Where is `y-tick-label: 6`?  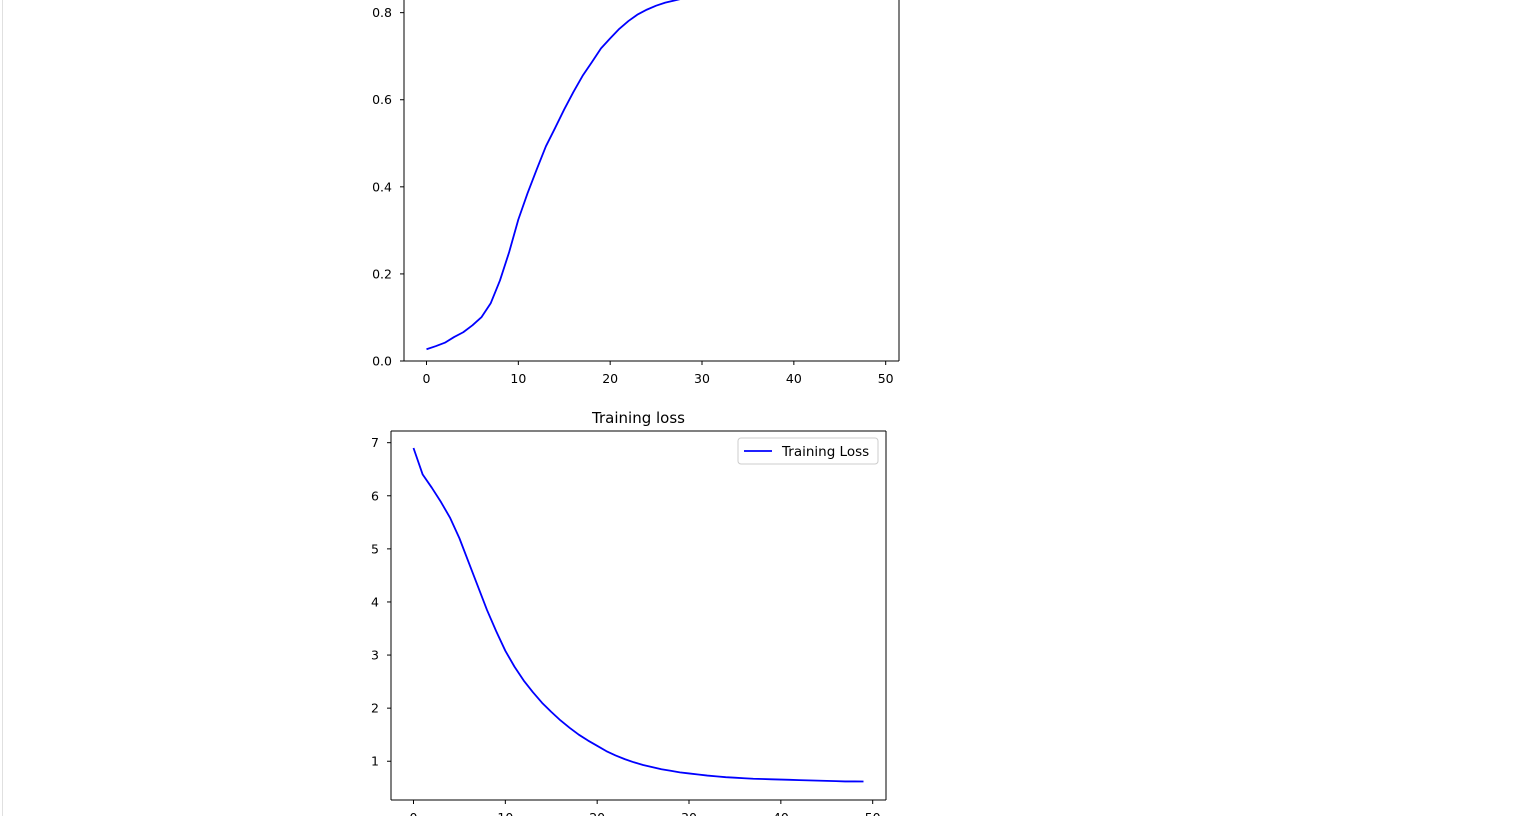
y-tick-label: 6 is located at coordinates (375, 495).